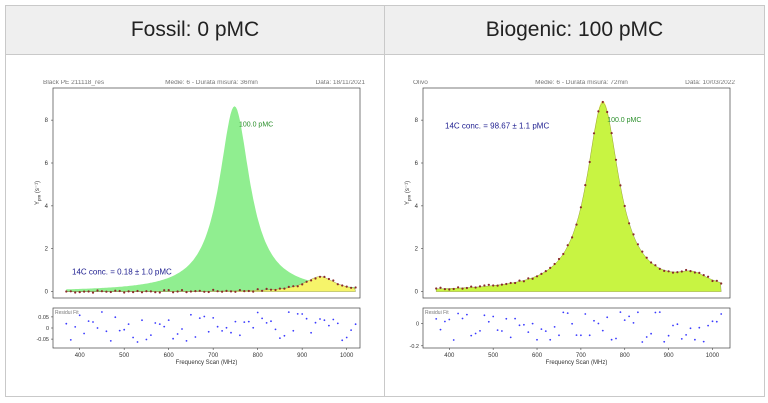  Describe the element at coordinates (47, 207) in the screenshot. I see `y-tick-label: 4` at that location.